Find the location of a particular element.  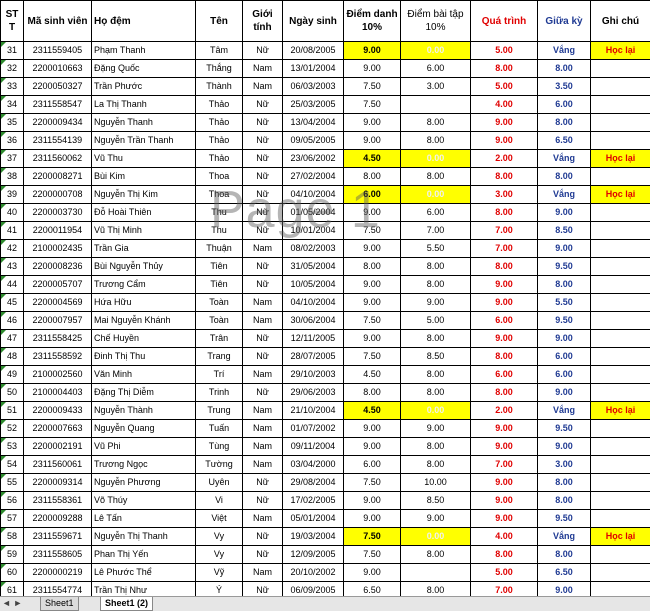

cell-stt: 45 is located at coordinates (12, 303).